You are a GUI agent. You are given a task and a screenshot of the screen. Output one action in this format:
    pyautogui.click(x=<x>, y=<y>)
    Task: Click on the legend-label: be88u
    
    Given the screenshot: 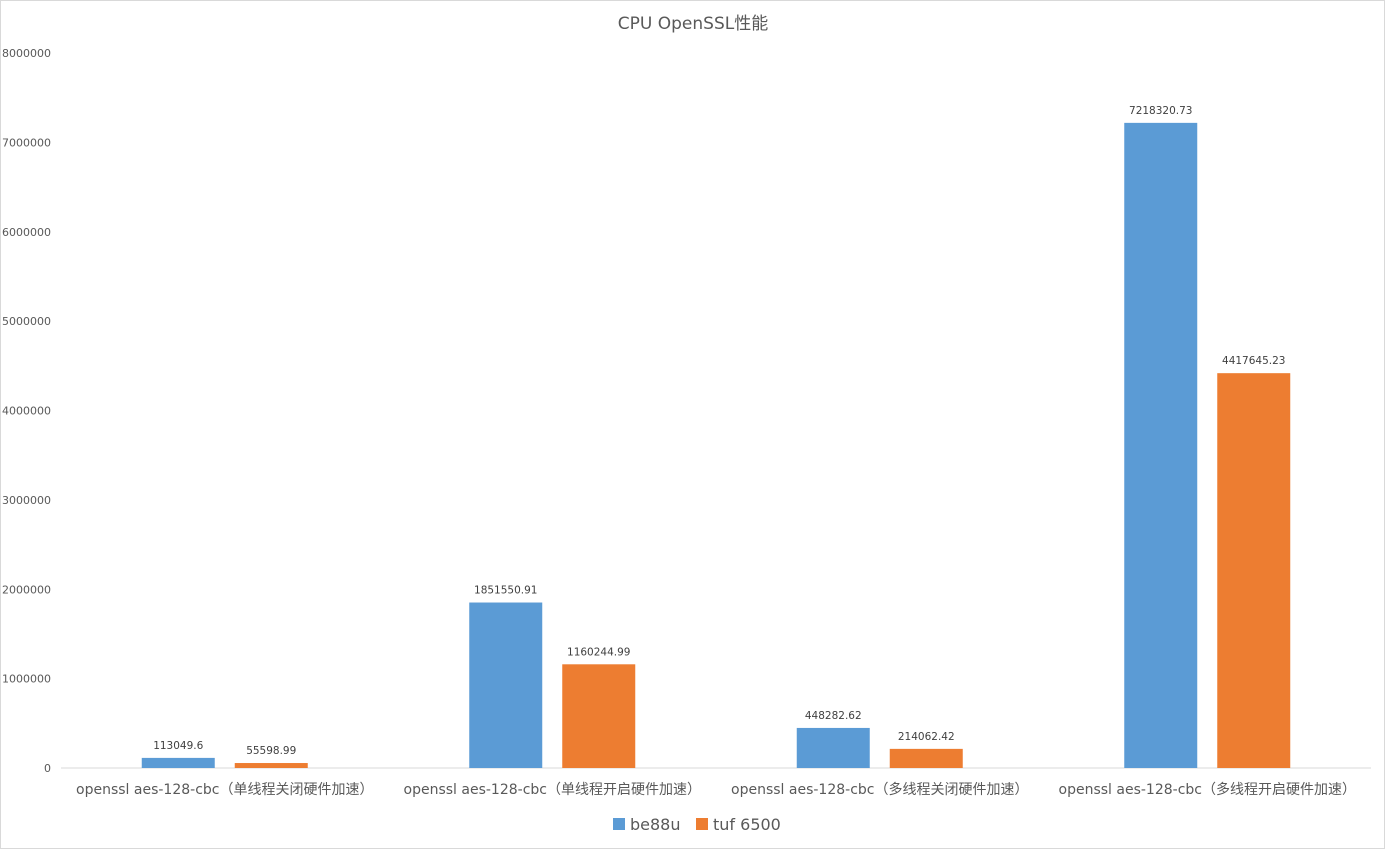 What is the action you would take?
    pyautogui.click(x=655, y=824)
    